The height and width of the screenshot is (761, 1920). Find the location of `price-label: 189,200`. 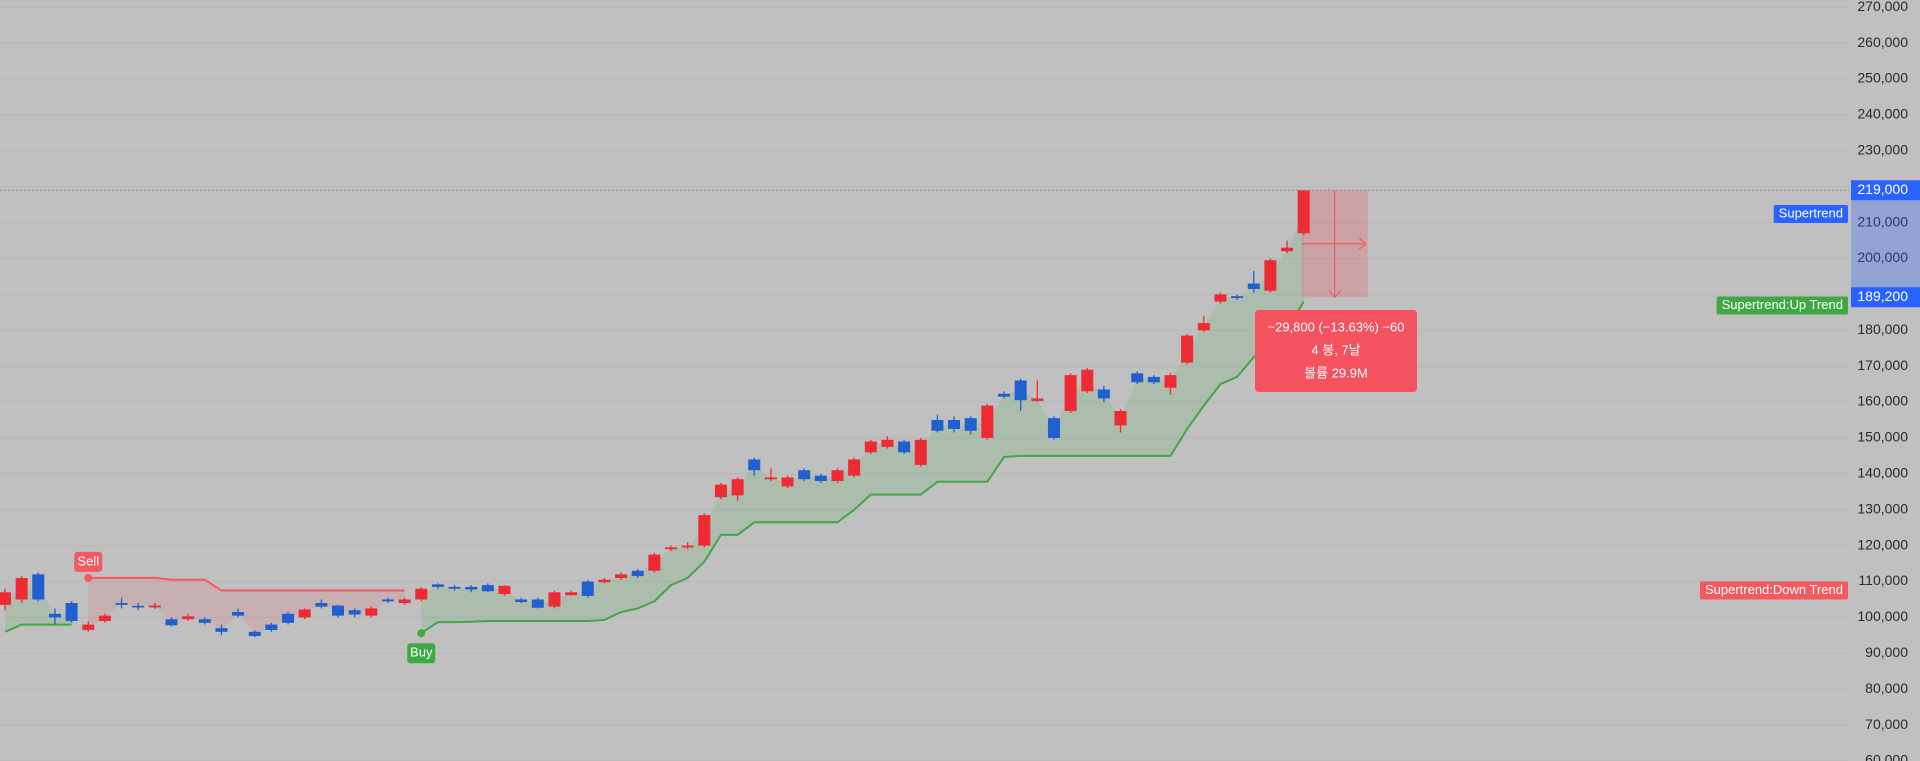

price-label: 189,200 is located at coordinates (1882, 296).